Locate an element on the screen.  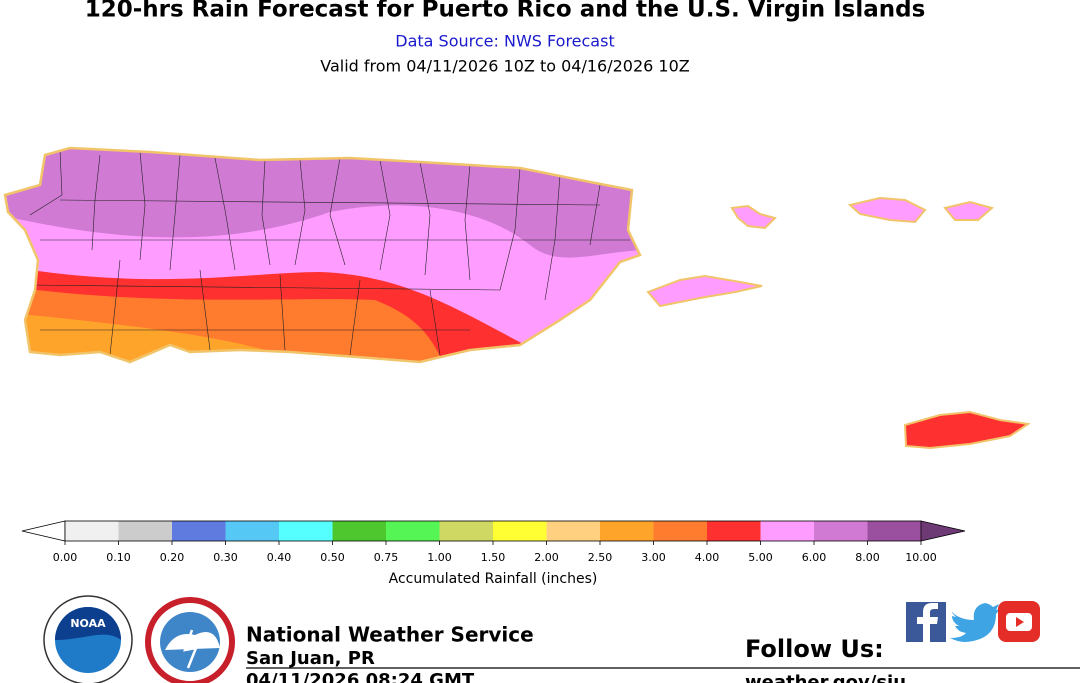
colorbar-tick-label: 0.20 is located at coordinates (172, 557).